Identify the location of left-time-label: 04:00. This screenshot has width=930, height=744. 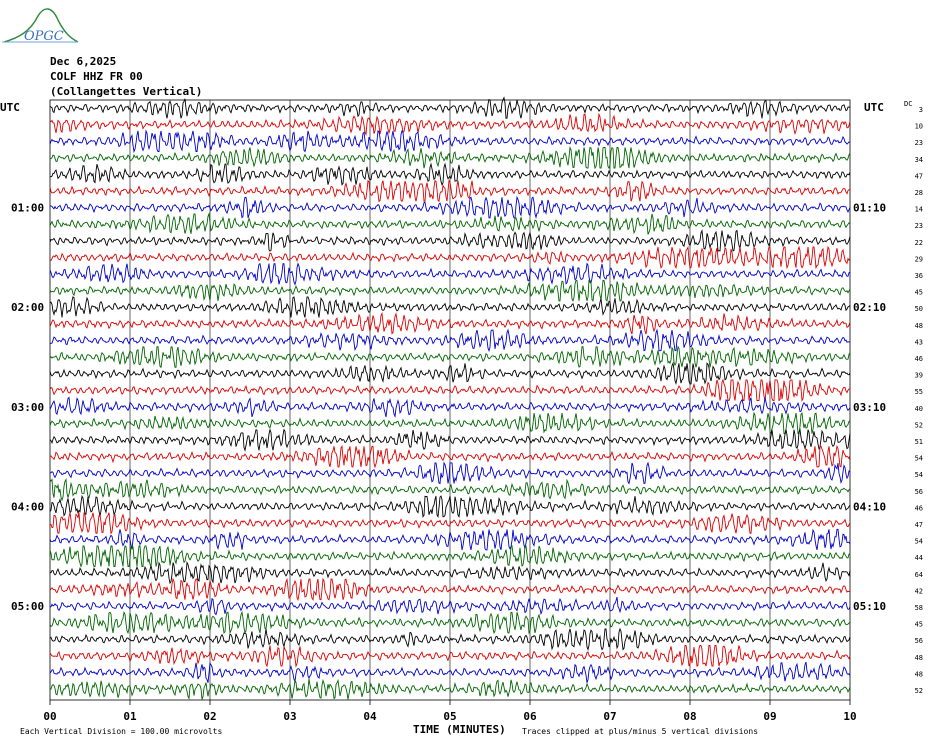
(27, 506).